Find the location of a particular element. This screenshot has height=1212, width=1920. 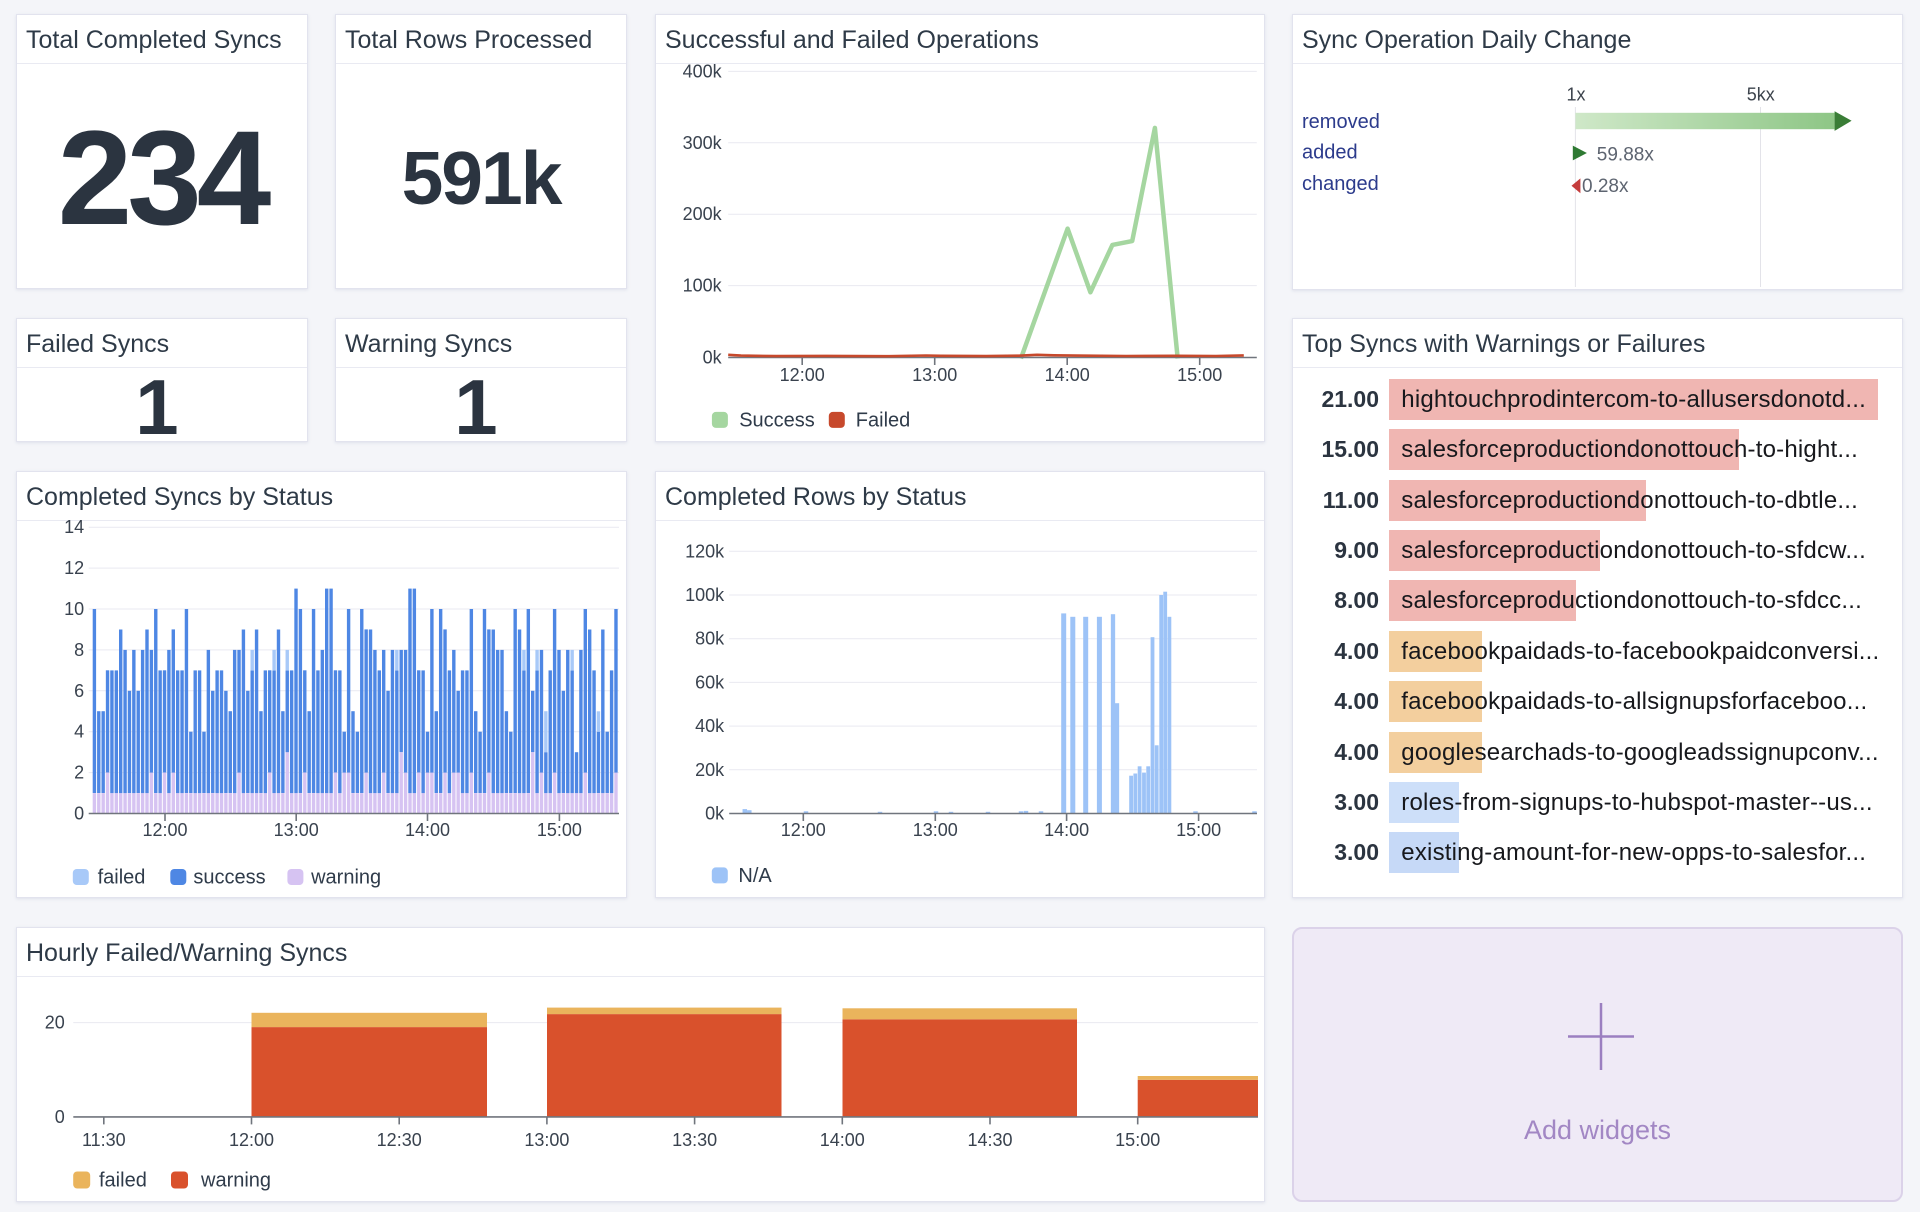

svg-text: 80k is located at coordinates (710, 639).